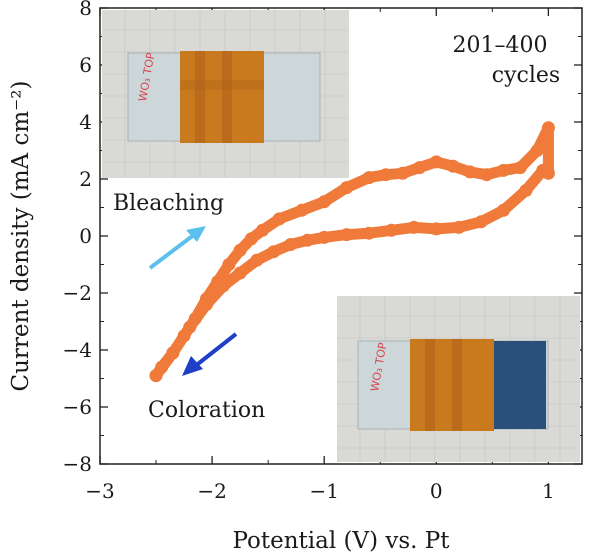 The image size is (600, 558). Describe the element at coordinates (211, 491) in the screenshot. I see `x-tick-label: −2` at that location.